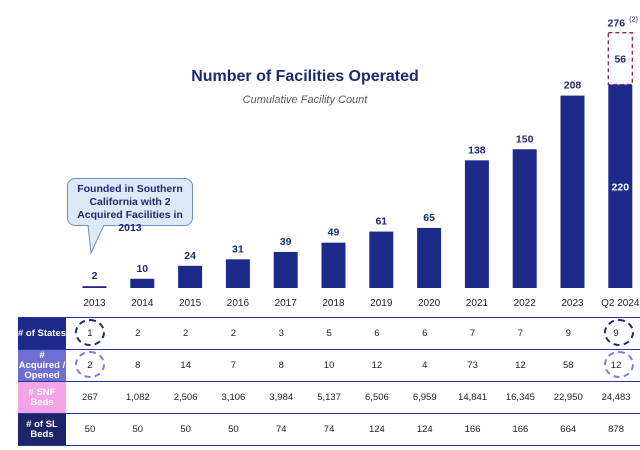 The image size is (640, 450). Describe the element at coordinates (472, 365) in the screenshot. I see `table-cell: 73` at that location.